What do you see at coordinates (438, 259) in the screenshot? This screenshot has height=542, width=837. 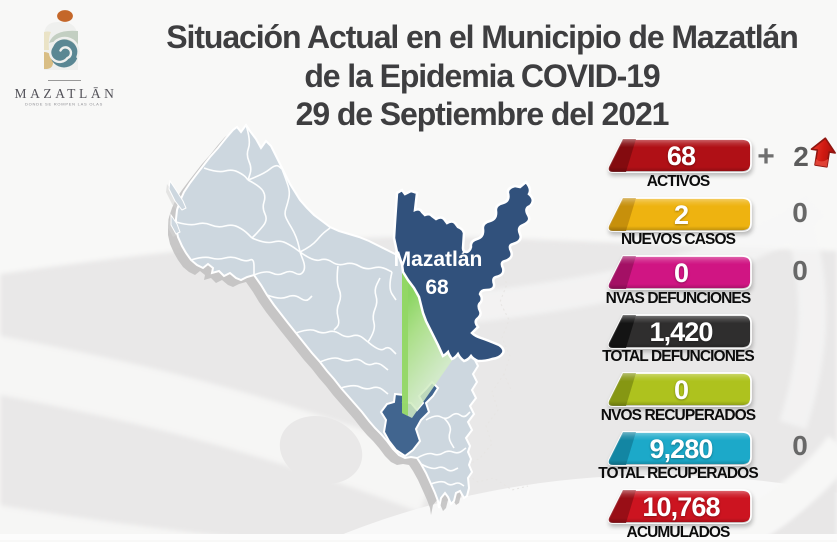 I see `svg-text: Mazatlán` at bounding box center [438, 259].